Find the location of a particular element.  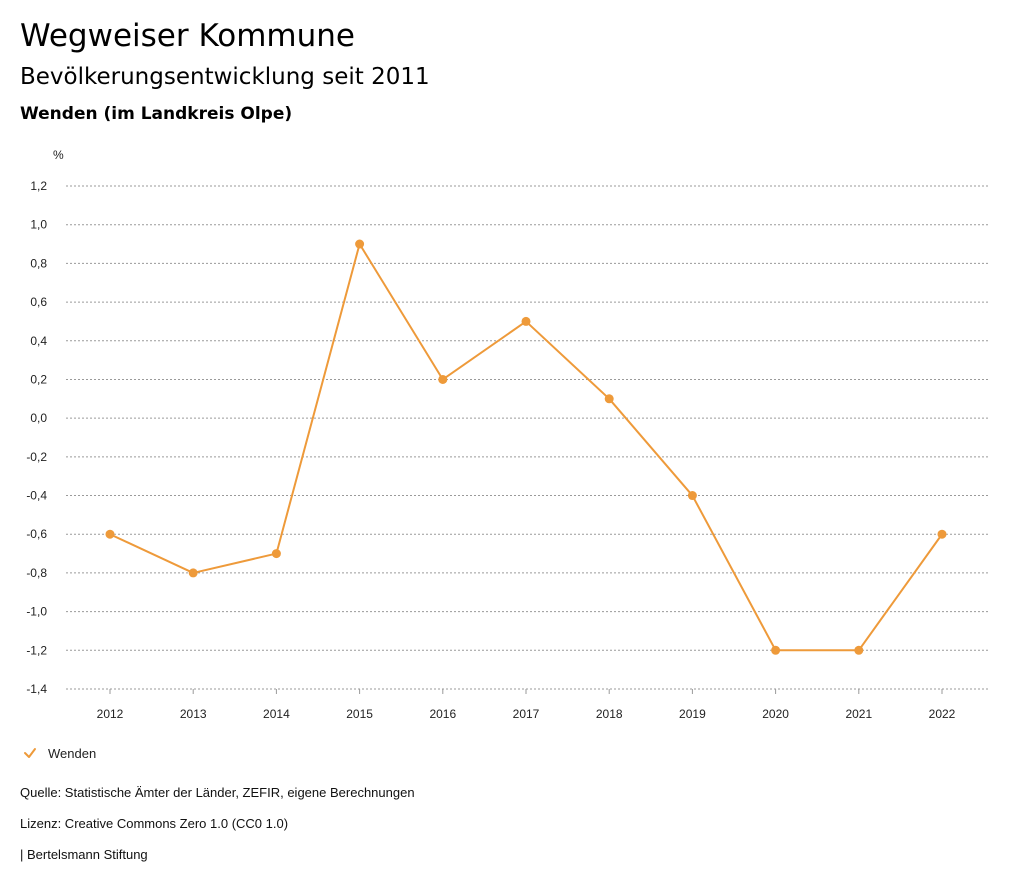

legend-item-wenden: Wenden is located at coordinates (72, 753).